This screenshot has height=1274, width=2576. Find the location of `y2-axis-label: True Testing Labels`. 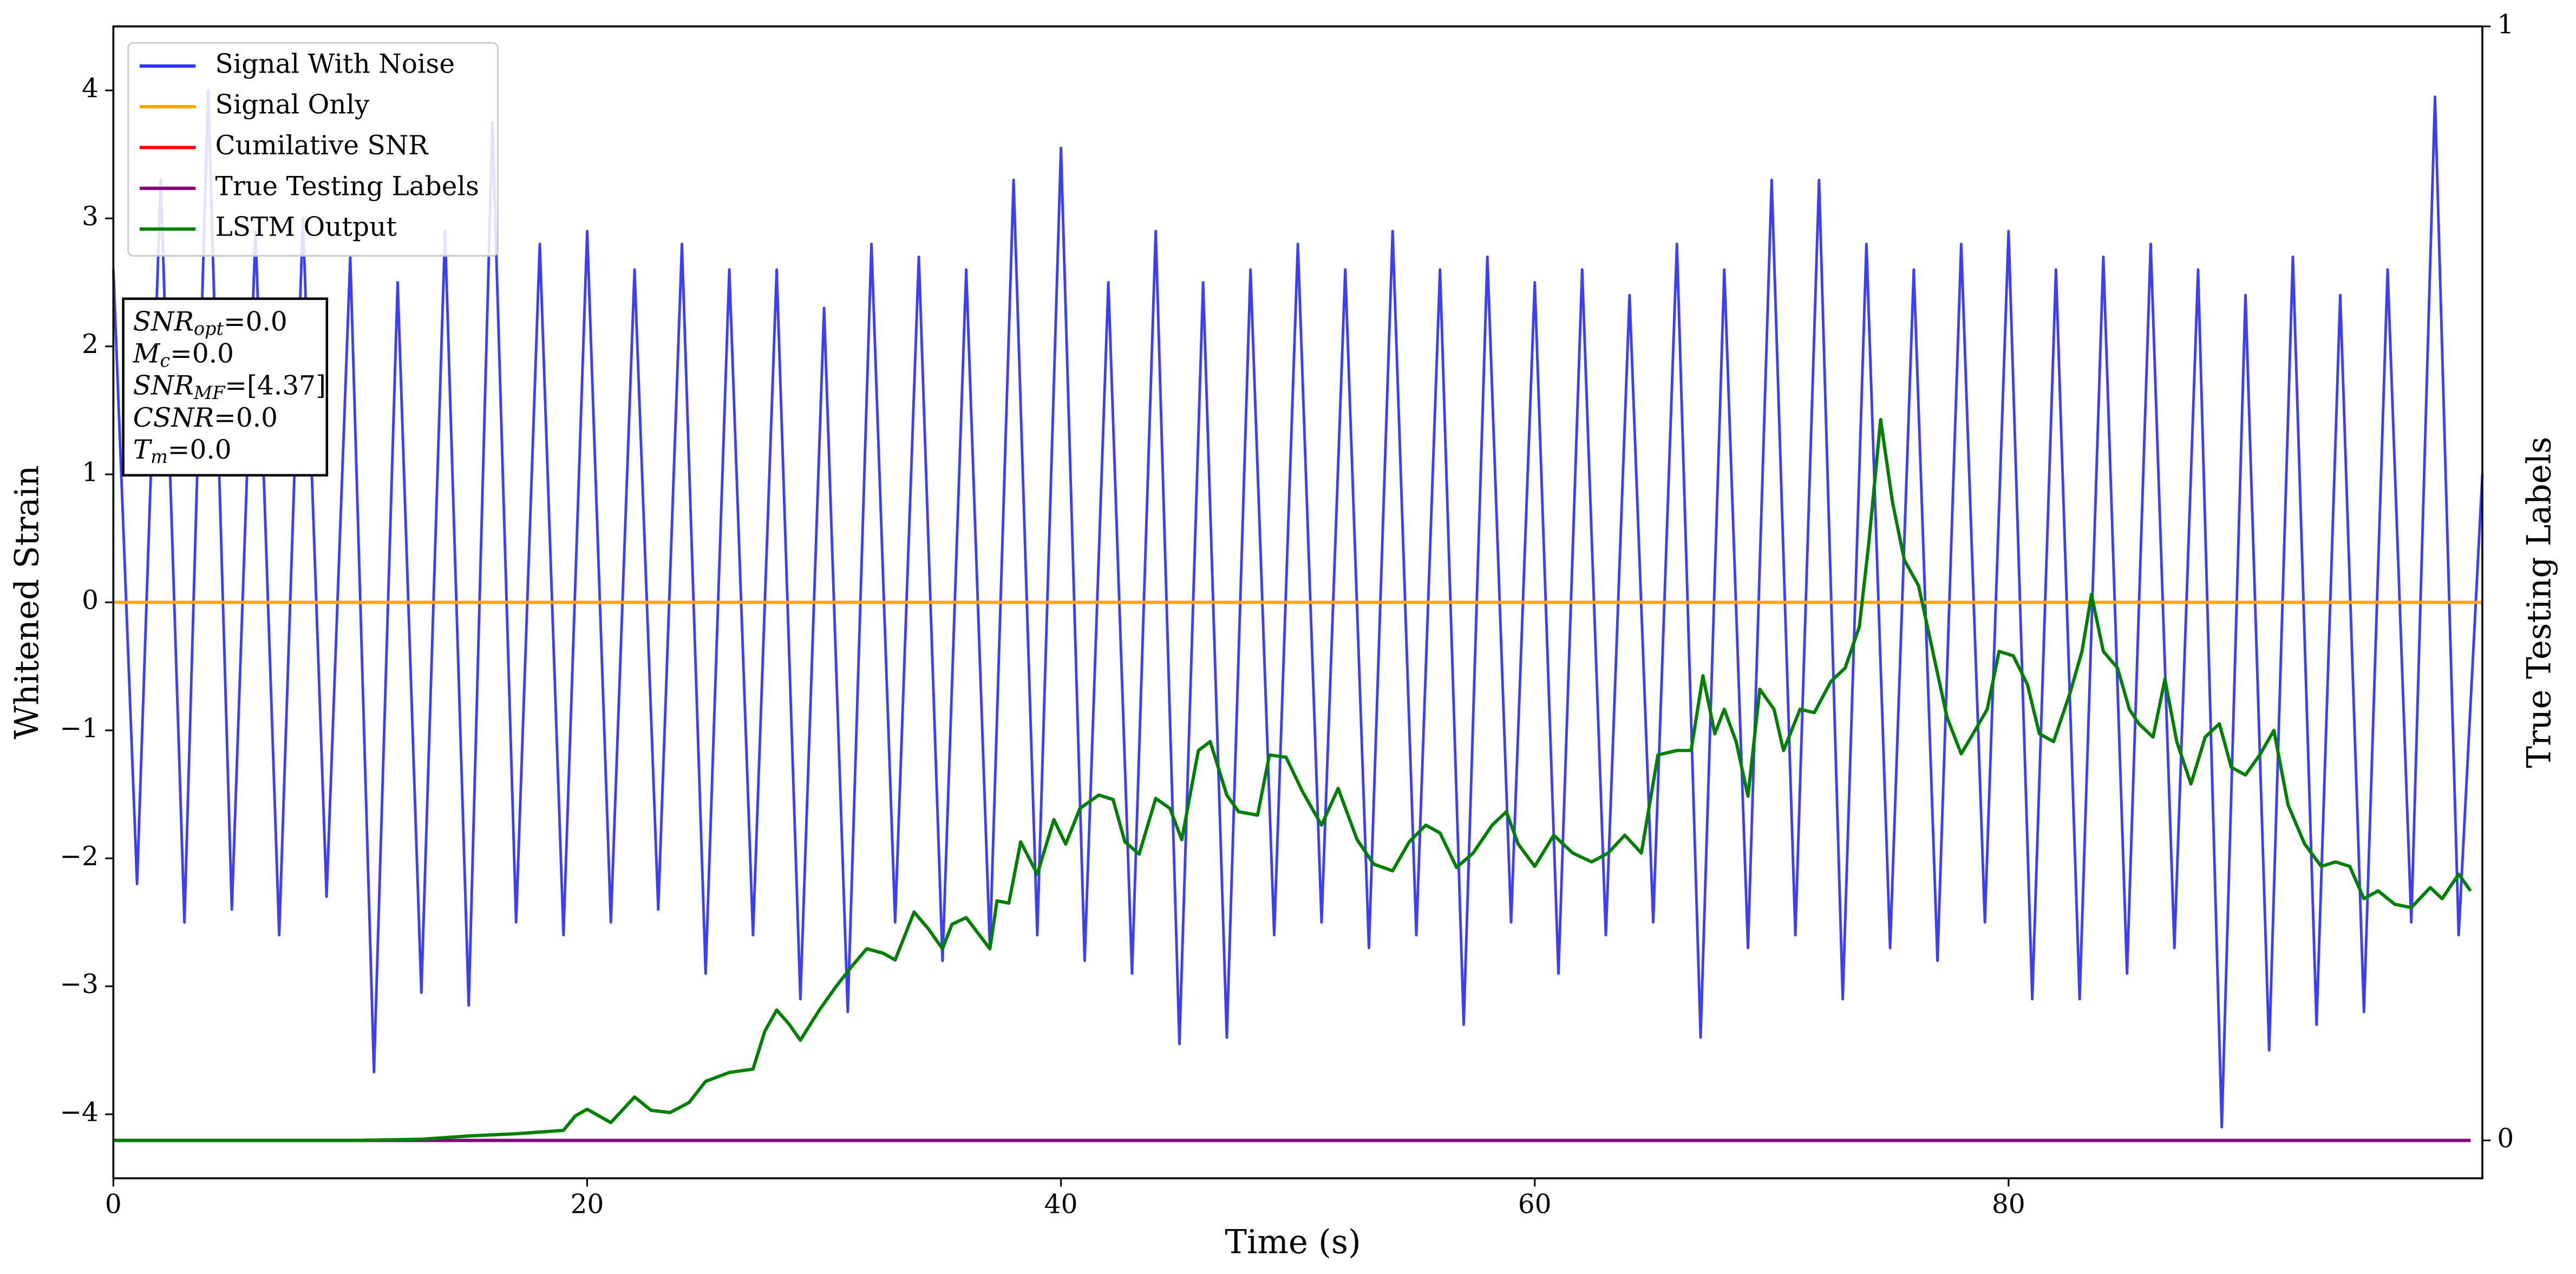

y2-axis-label: True Testing Labels is located at coordinates (2539, 602).